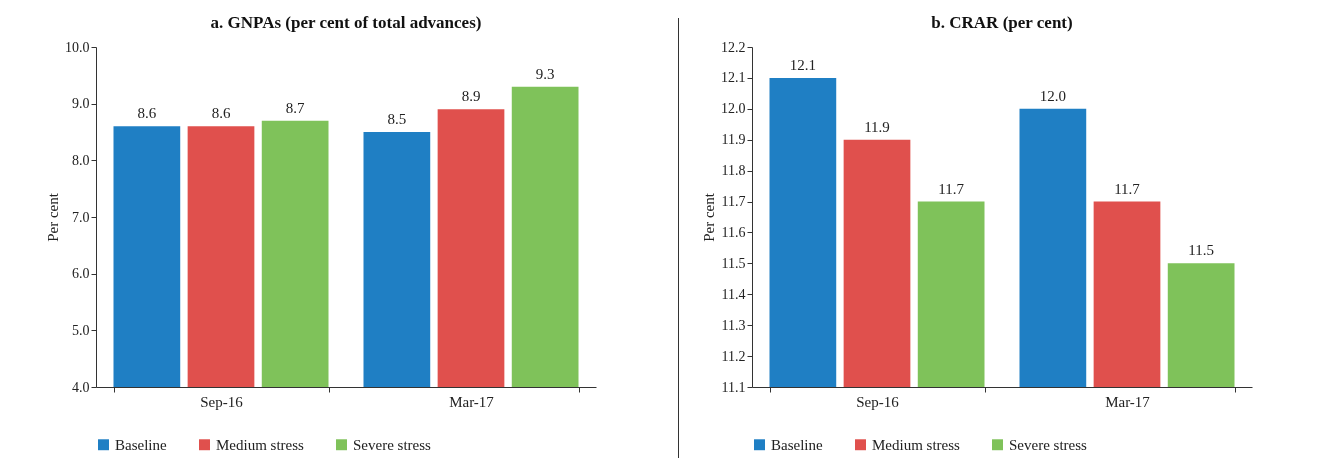 Image resolution: width=1326 pixels, height=468 pixels. I want to click on y-tick-label: 12.2, so click(733, 47).